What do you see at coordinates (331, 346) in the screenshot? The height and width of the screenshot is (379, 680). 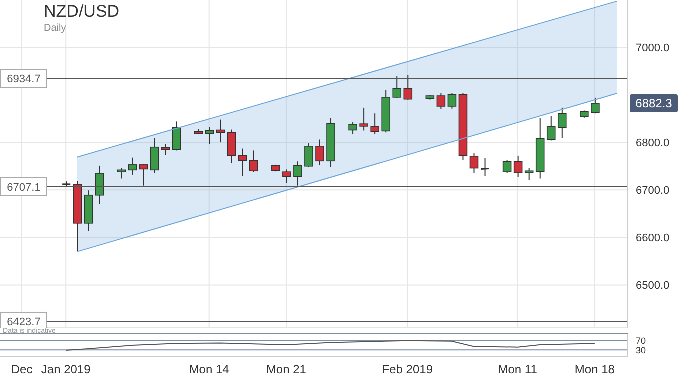 I see `line-series` at bounding box center [331, 346].